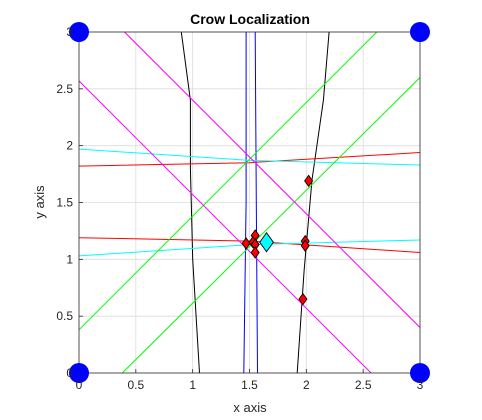 Image resolution: width=482 pixels, height=420 pixels. What do you see at coordinates (69, 32) in the screenshot?
I see `y-tick-label: 3` at bounding box center [69, 32].